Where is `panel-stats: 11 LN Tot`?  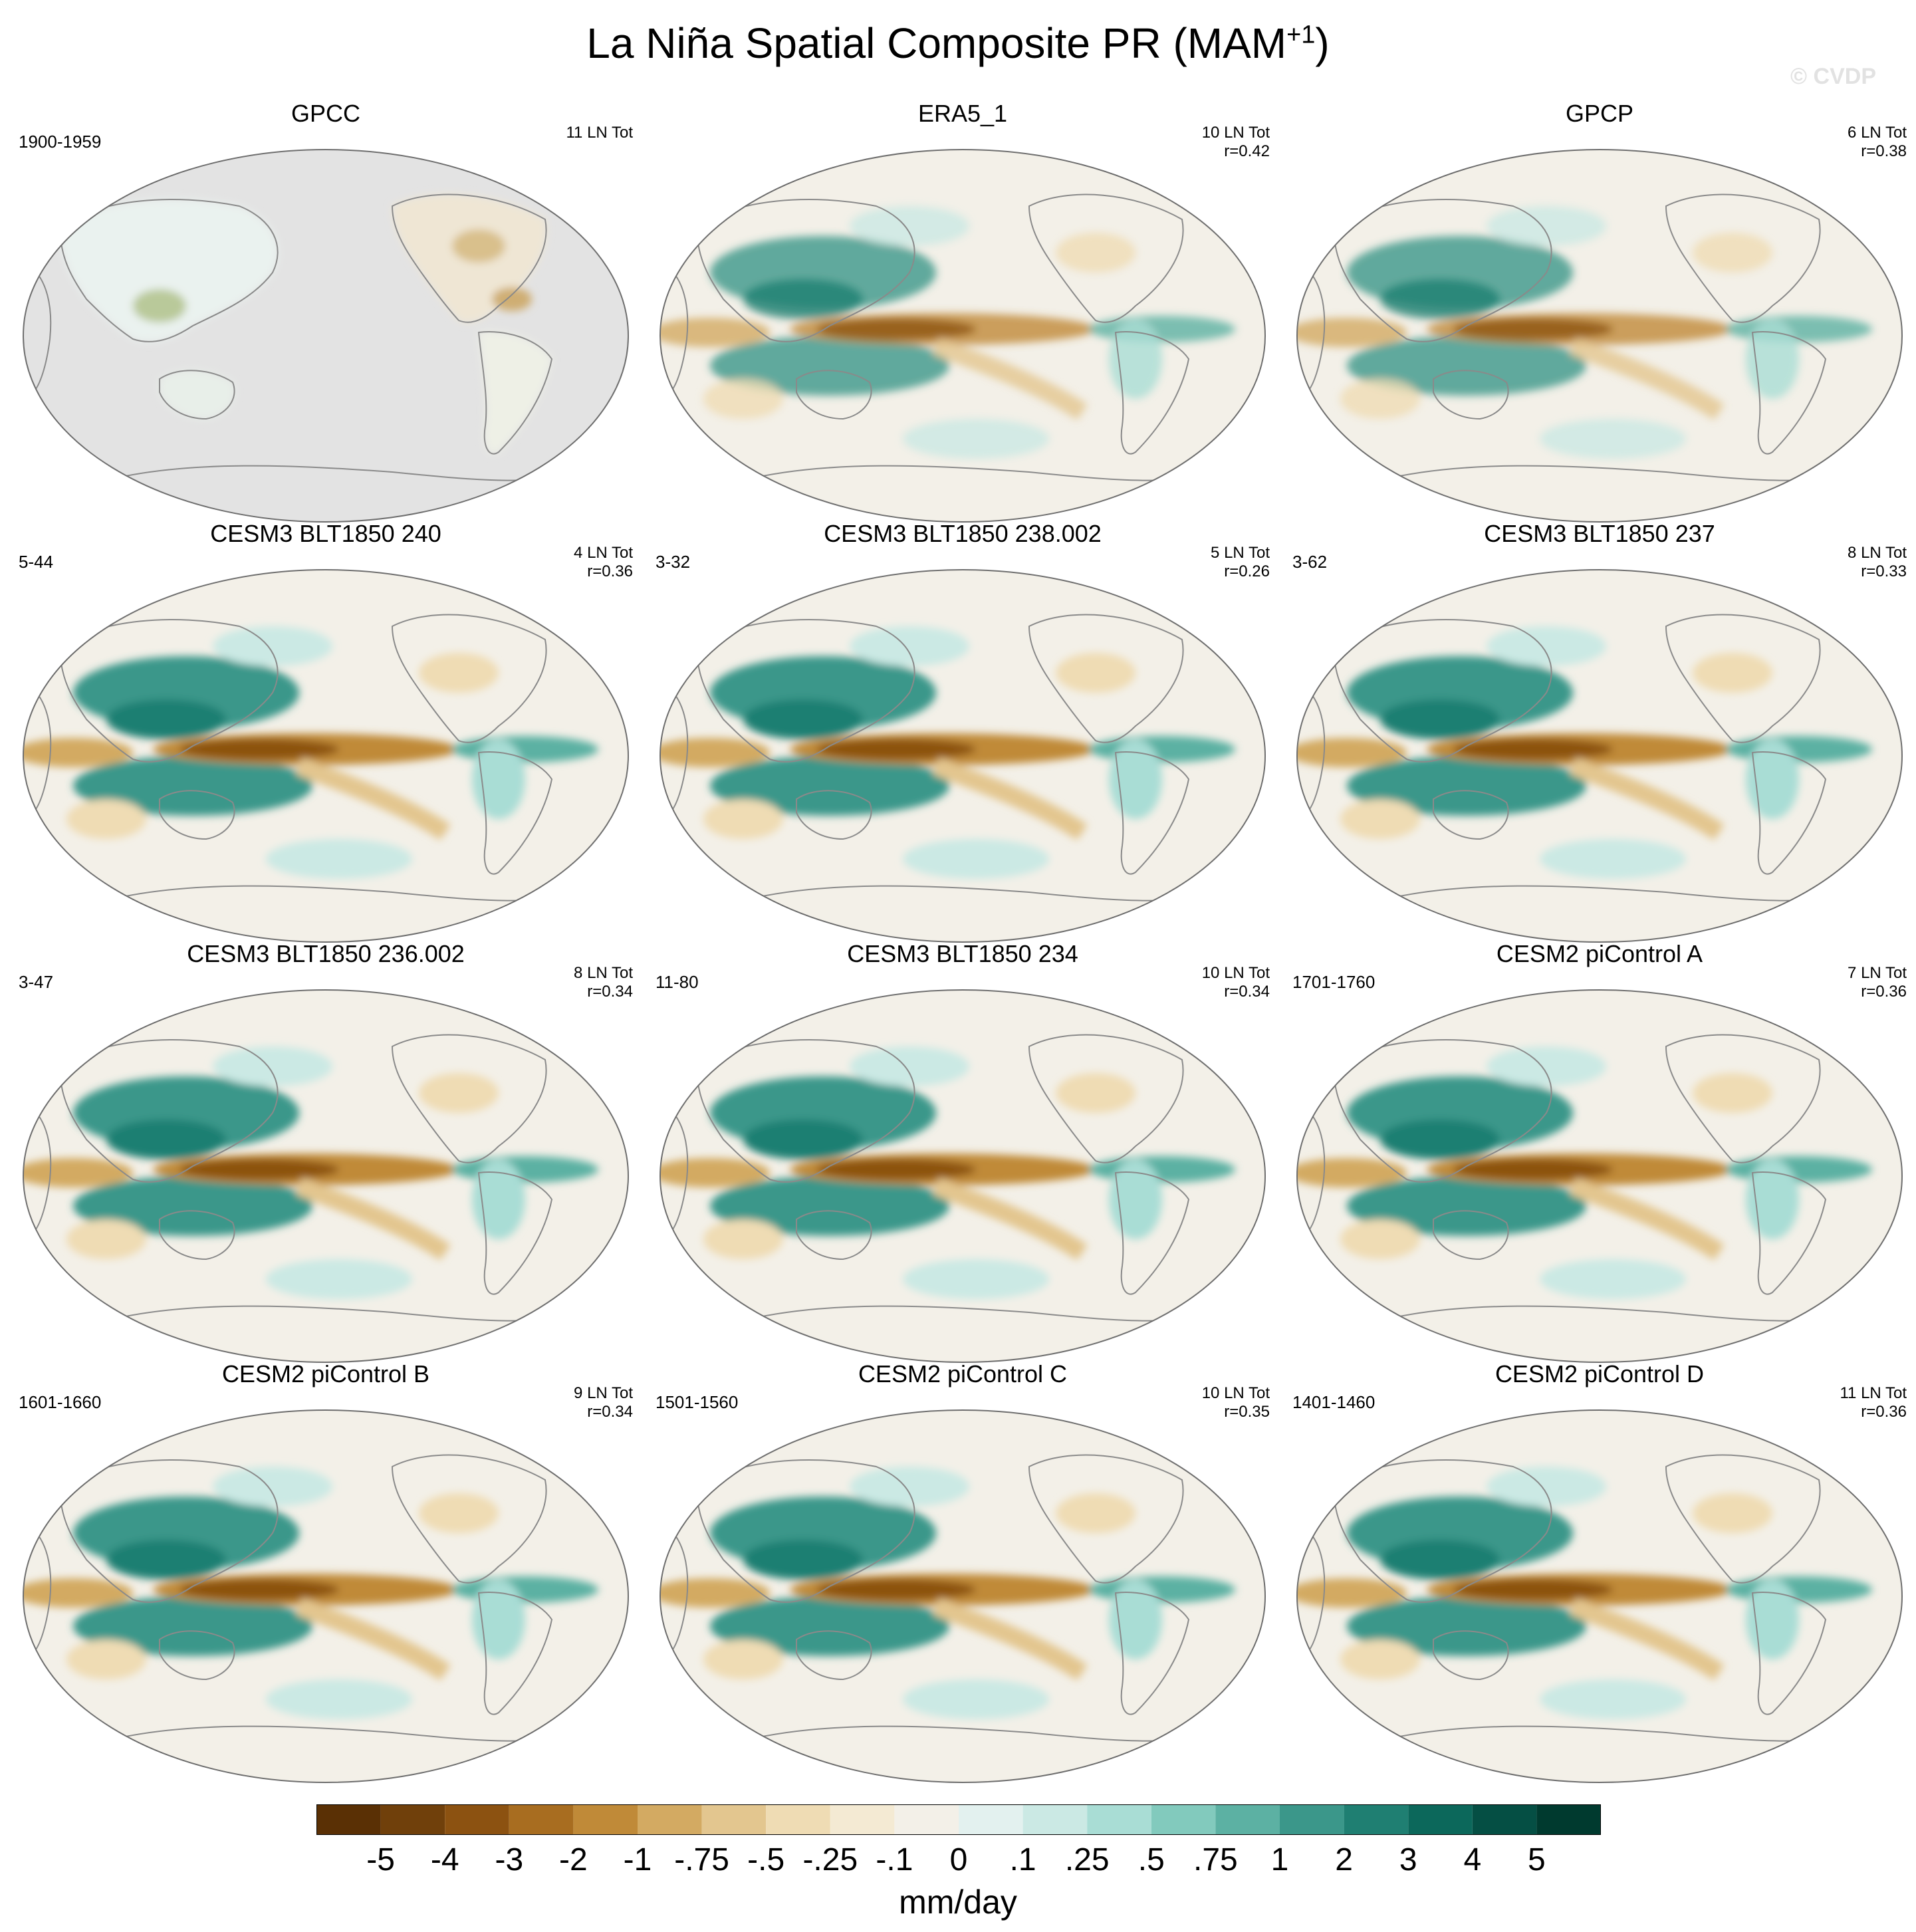
panel-stats: 11 LN Tot is located at coordinates (599, 133).